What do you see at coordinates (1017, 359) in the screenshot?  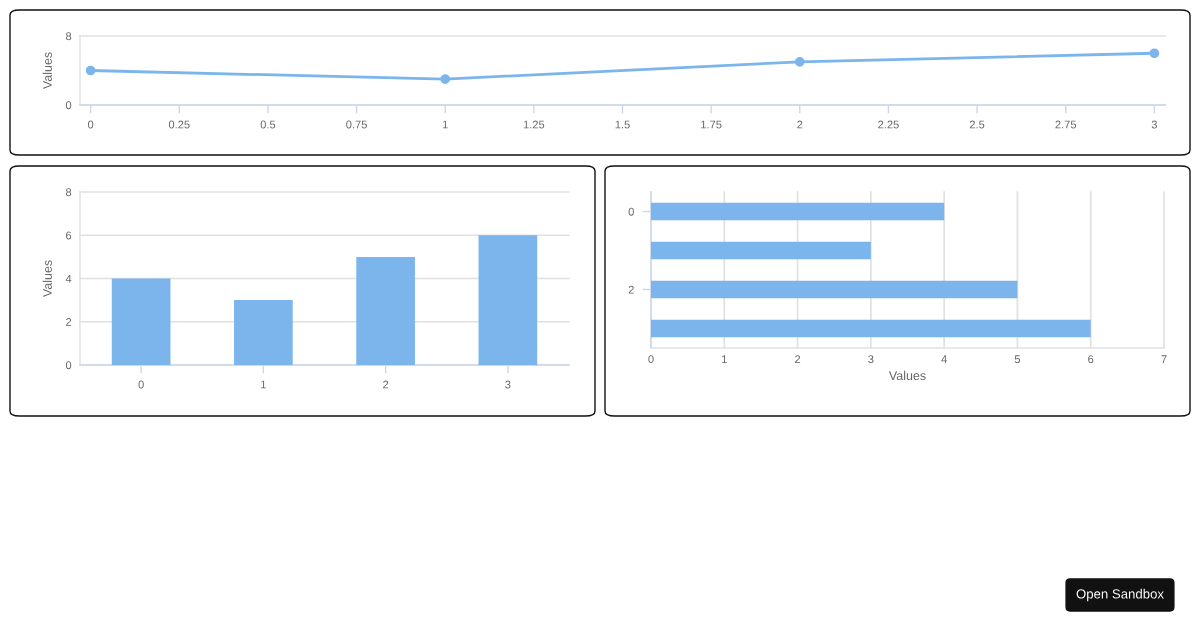 I see `x-tick-label: 5` at bounding box center [1017, 359].